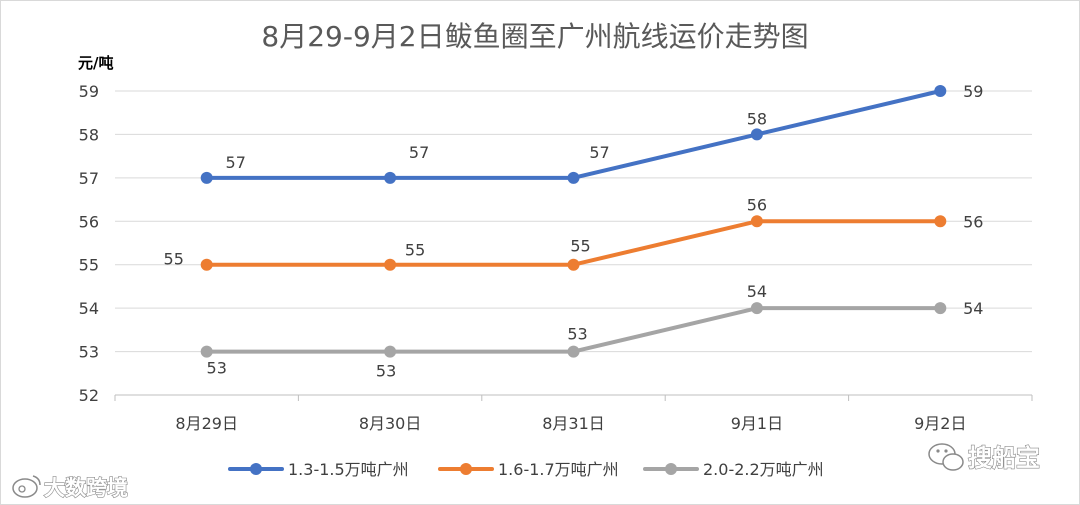 The height and width of the screenshot is (505, 1080). What do you see at coordinates (757, 118) in the screenshot?
I see `data-label: 58` at bounding box center [757, 118].